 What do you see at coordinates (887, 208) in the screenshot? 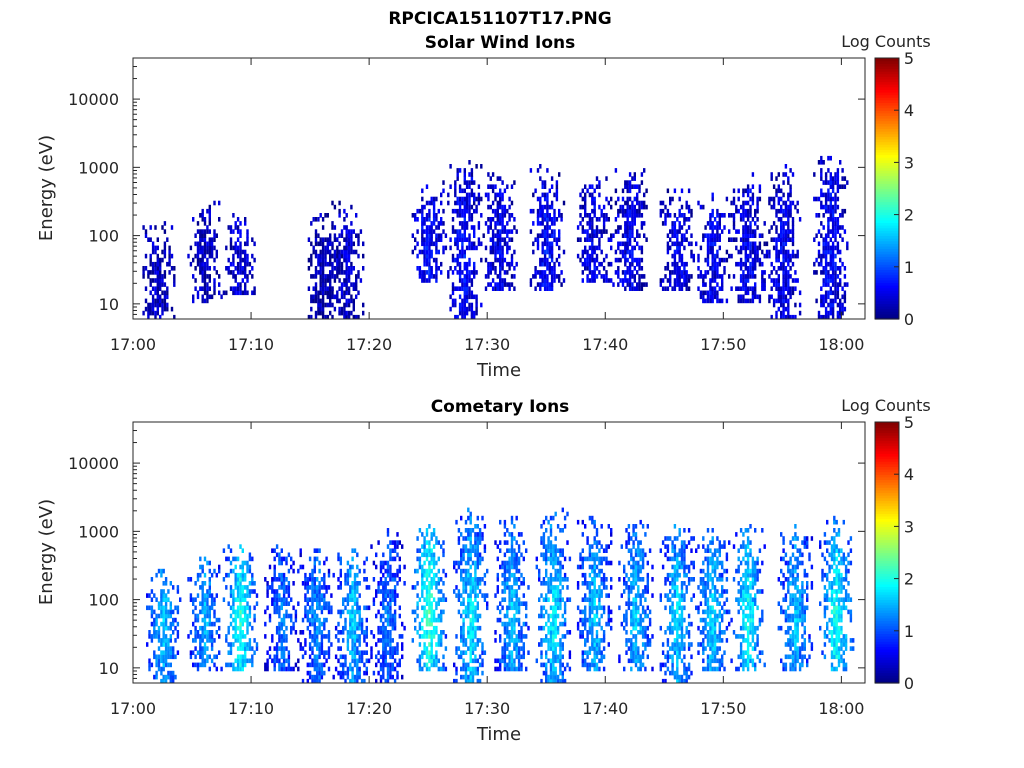
I see `colorbar-segment` at bounding box center [887, 208].